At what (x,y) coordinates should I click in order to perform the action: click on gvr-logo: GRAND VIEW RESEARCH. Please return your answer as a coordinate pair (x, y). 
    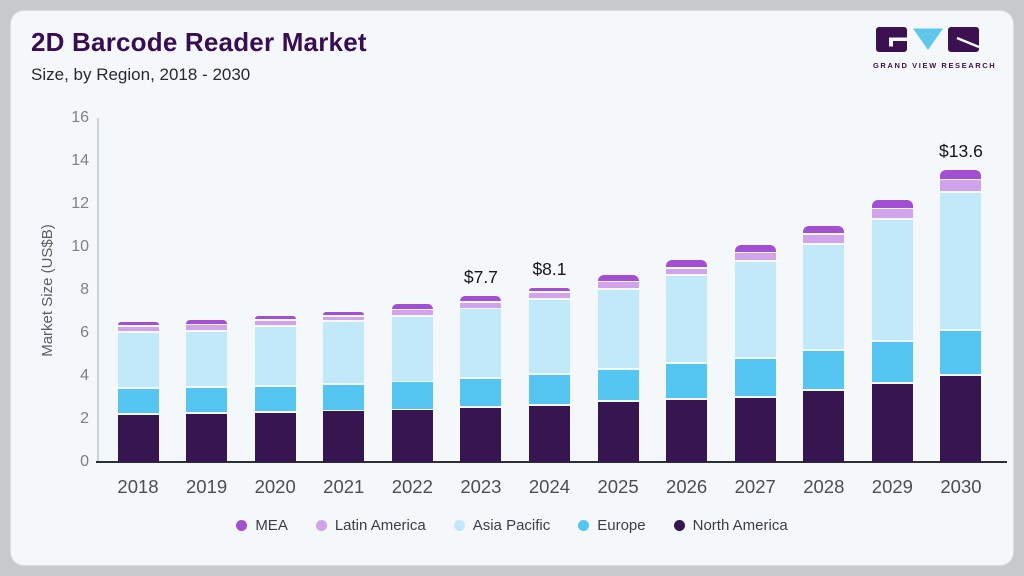
    Looking at the image, I should click on (935, 48).